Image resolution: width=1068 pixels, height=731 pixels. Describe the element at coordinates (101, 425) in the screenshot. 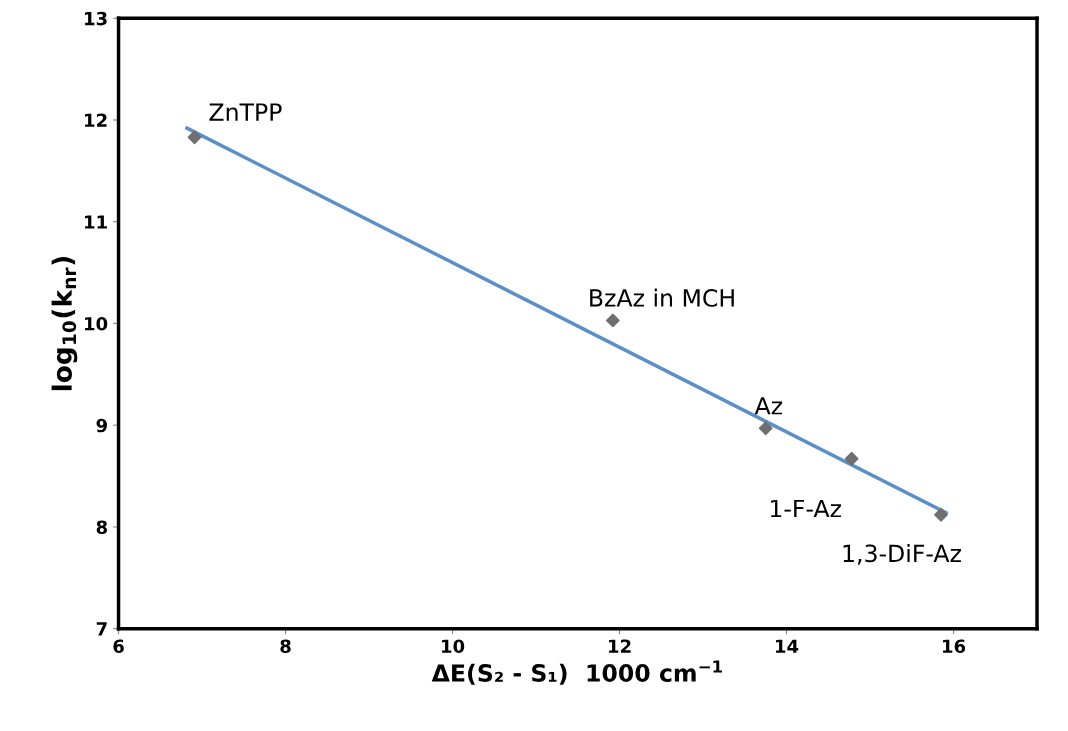

I see `y-tick-label: 9` at that location.